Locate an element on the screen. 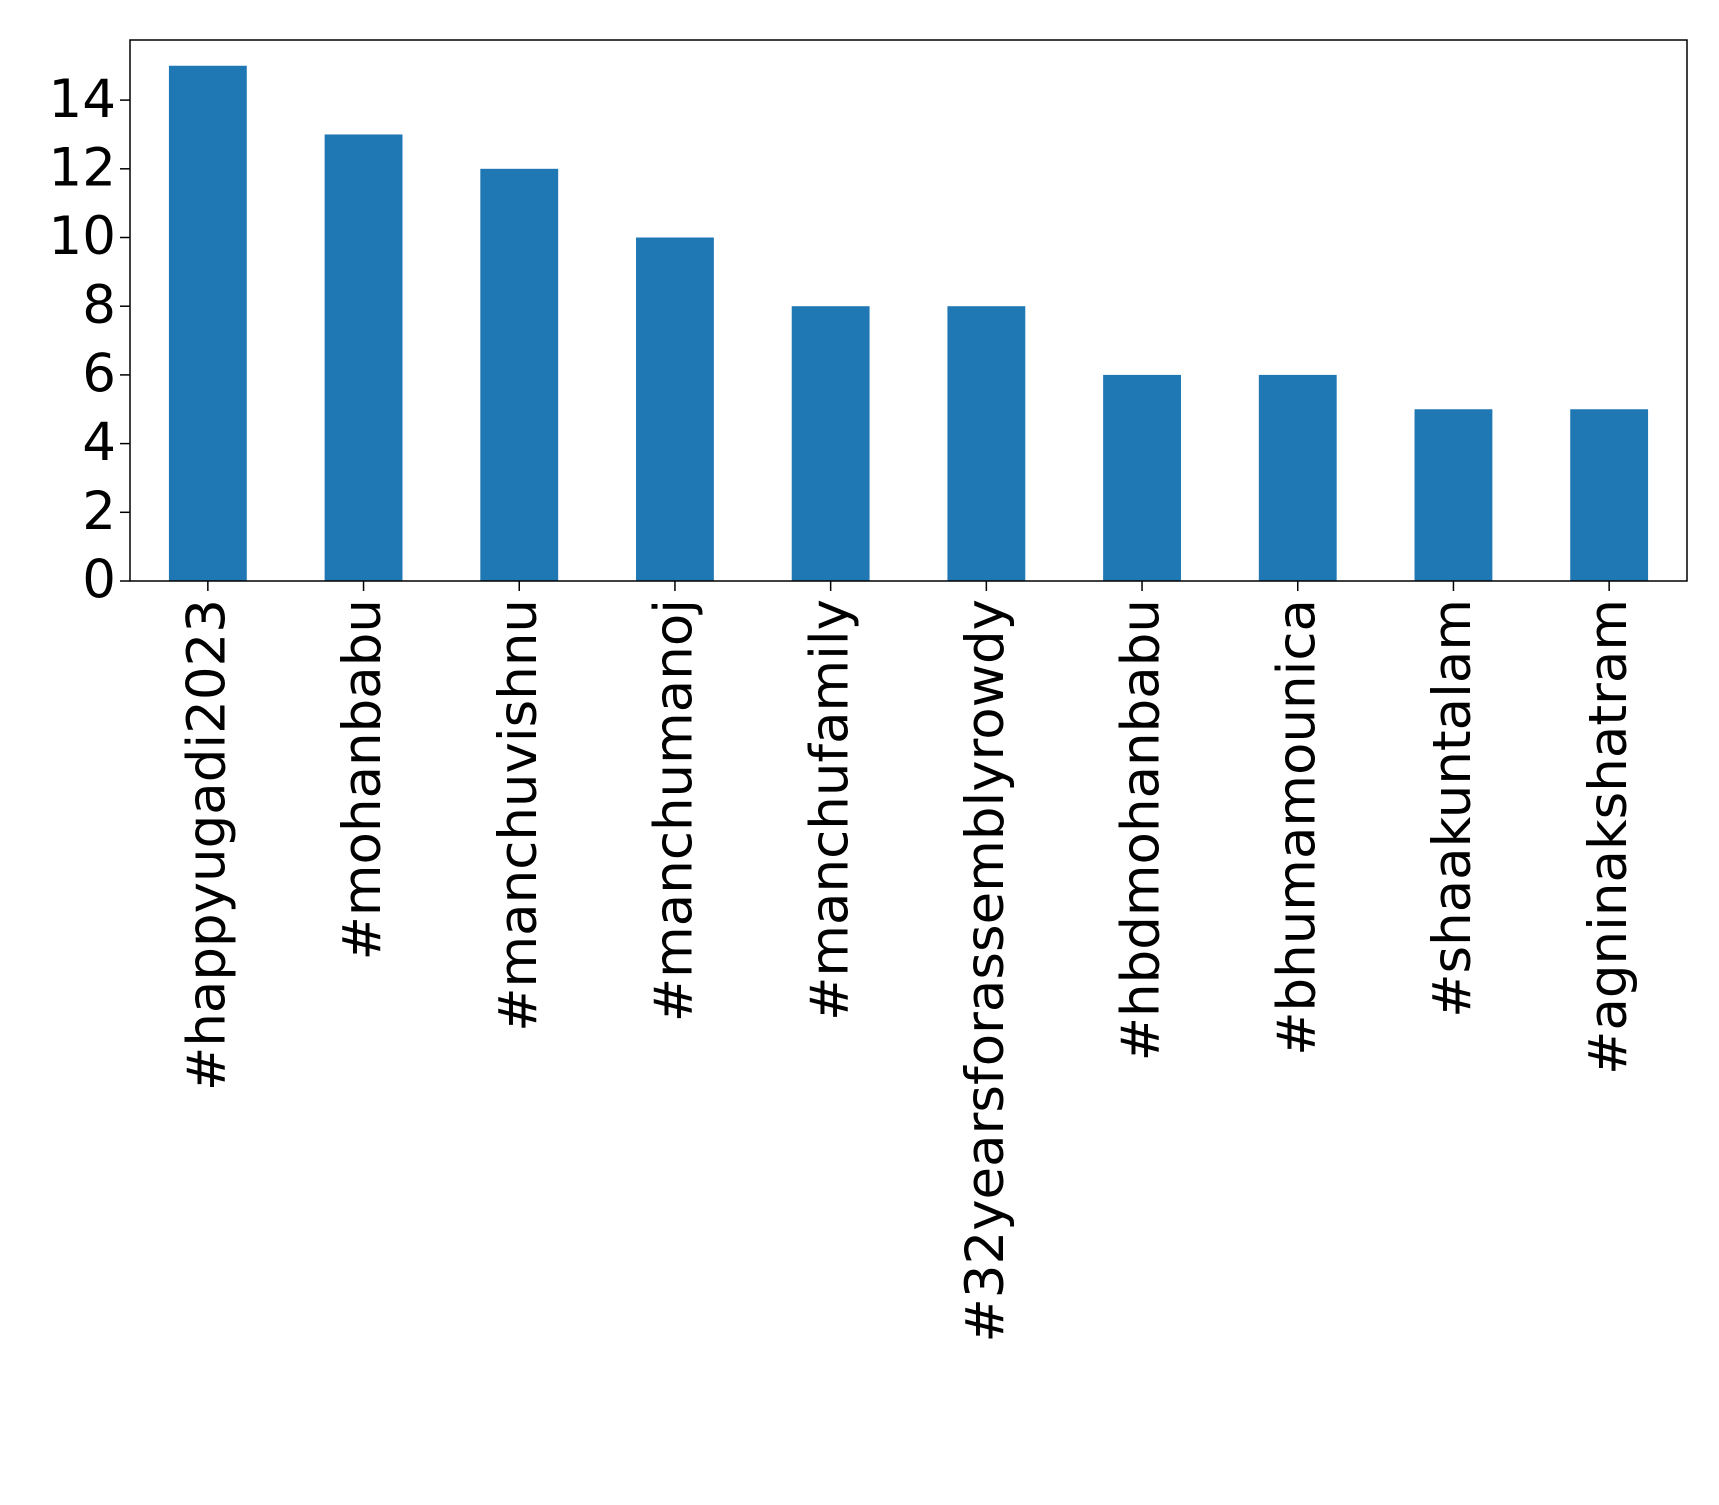  y-tick-label: 8 is located at coordinates (99, 305).